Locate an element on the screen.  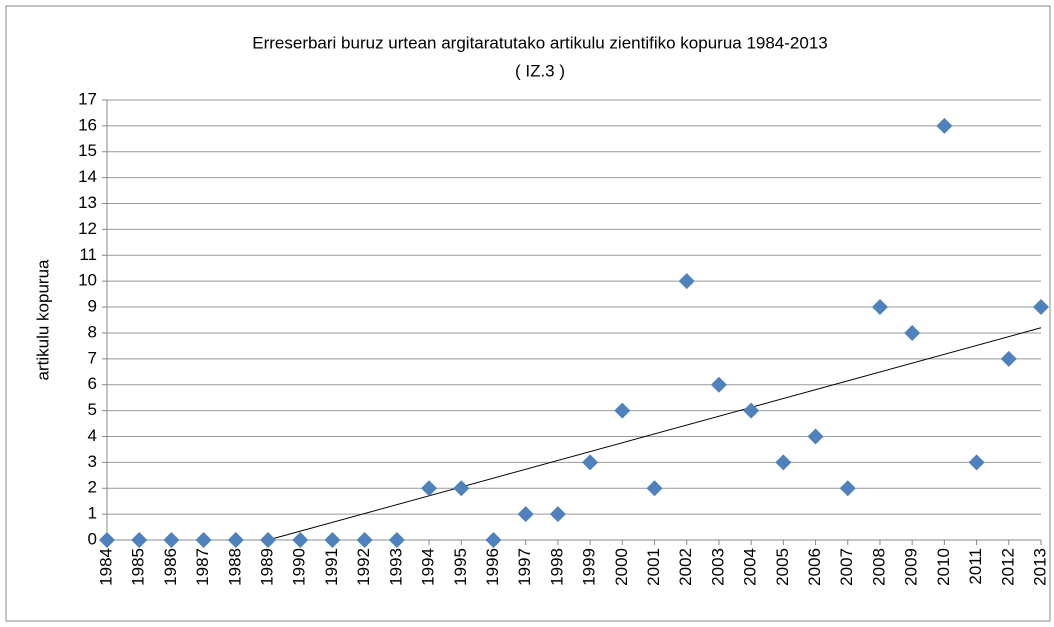
x-tick-label: 1987 is located at coordinates (202, 567).